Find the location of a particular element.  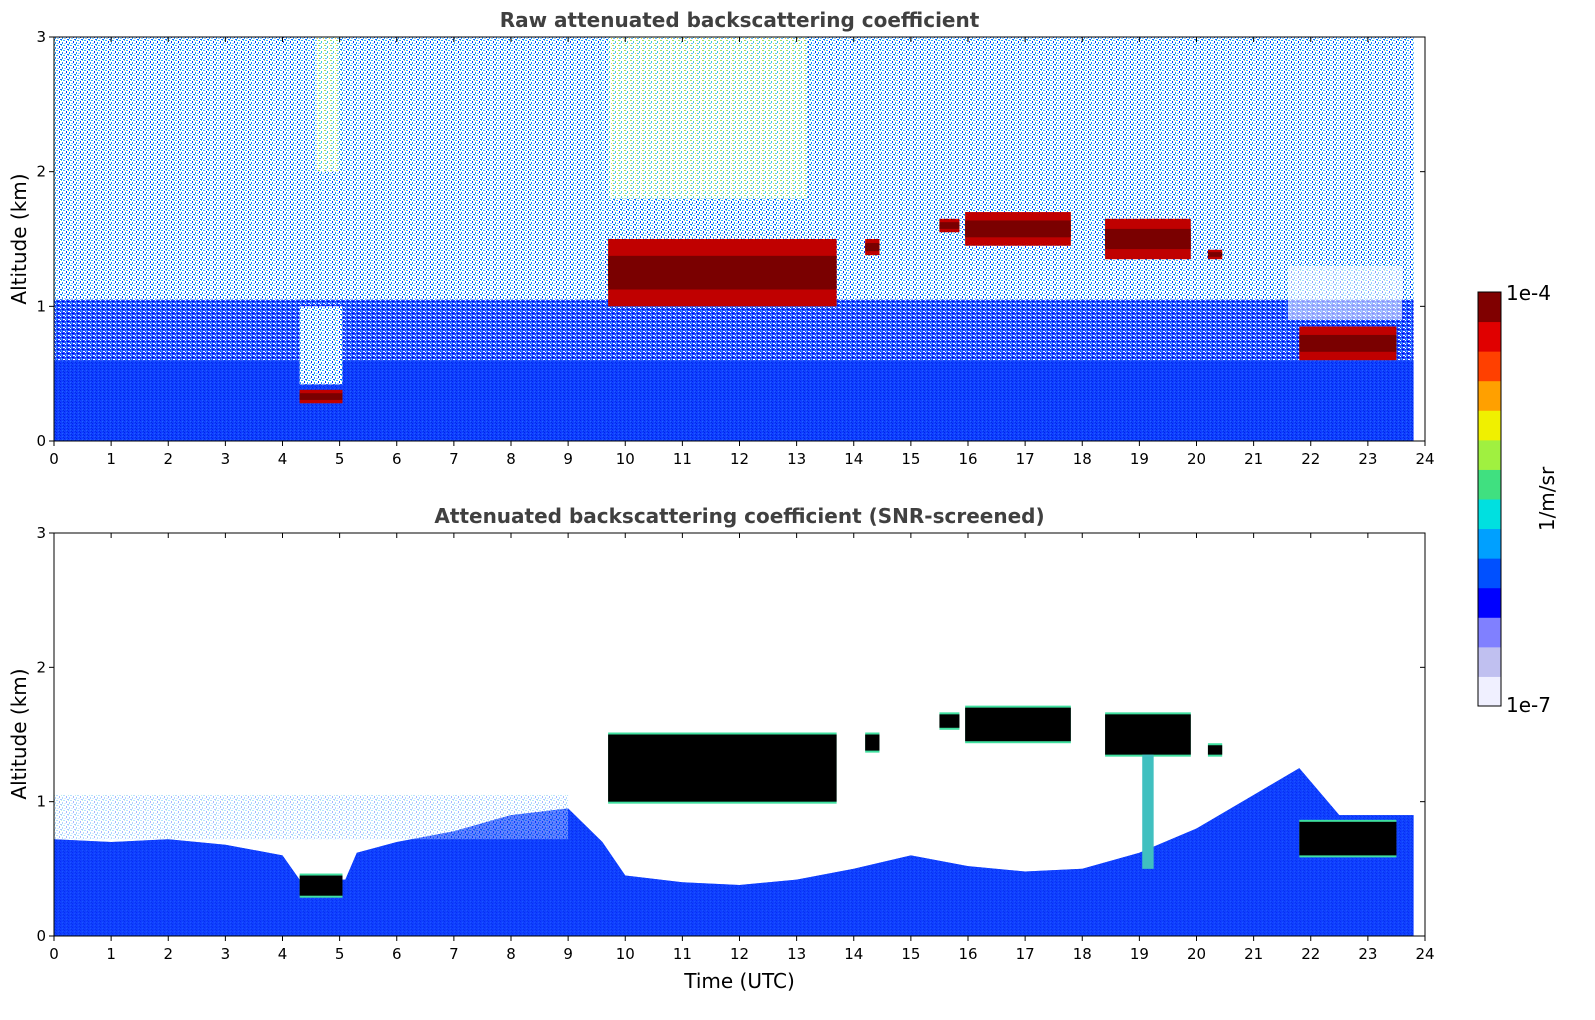

colorbar-min-label: 1e-7 is located at coordinates (1528, 705).